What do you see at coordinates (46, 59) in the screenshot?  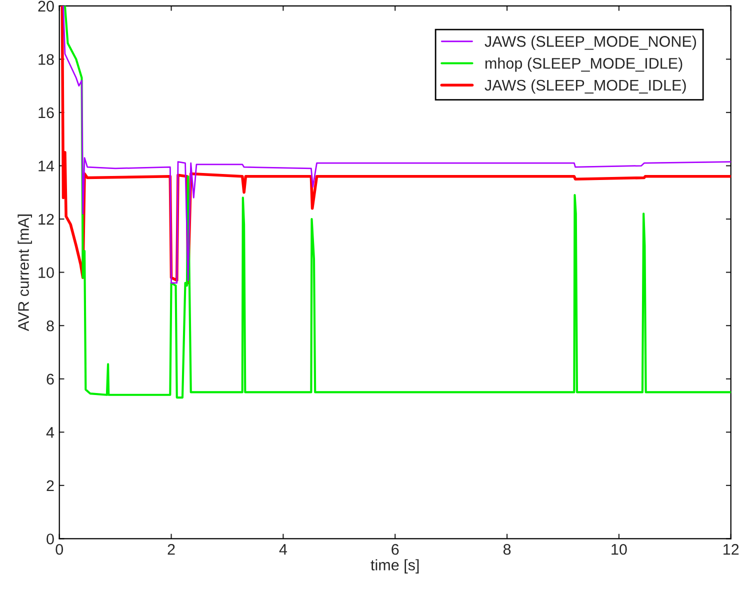 I see `y-tick-label: 18` at bounding box center [46, 59].